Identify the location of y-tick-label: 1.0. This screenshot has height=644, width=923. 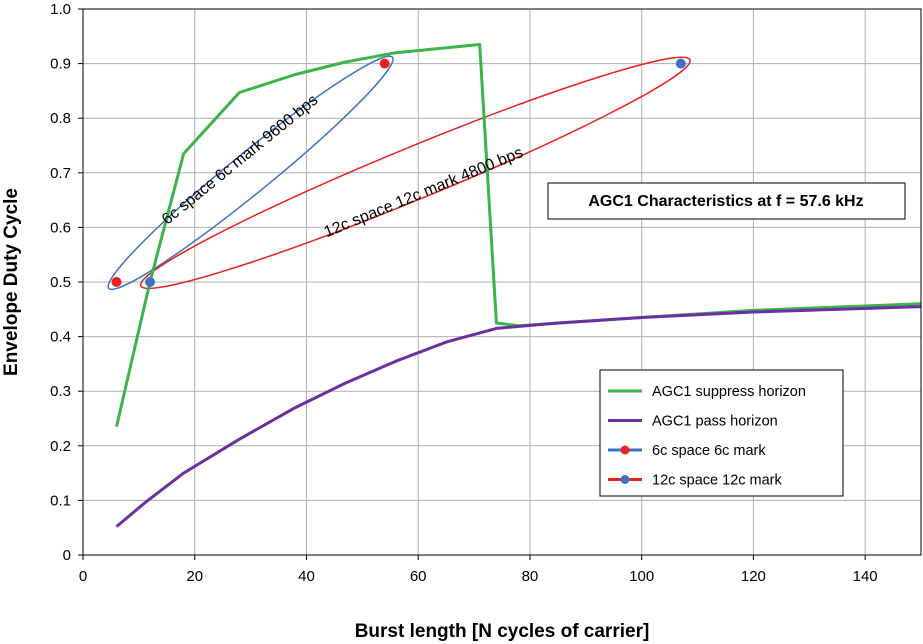
(60, 9).